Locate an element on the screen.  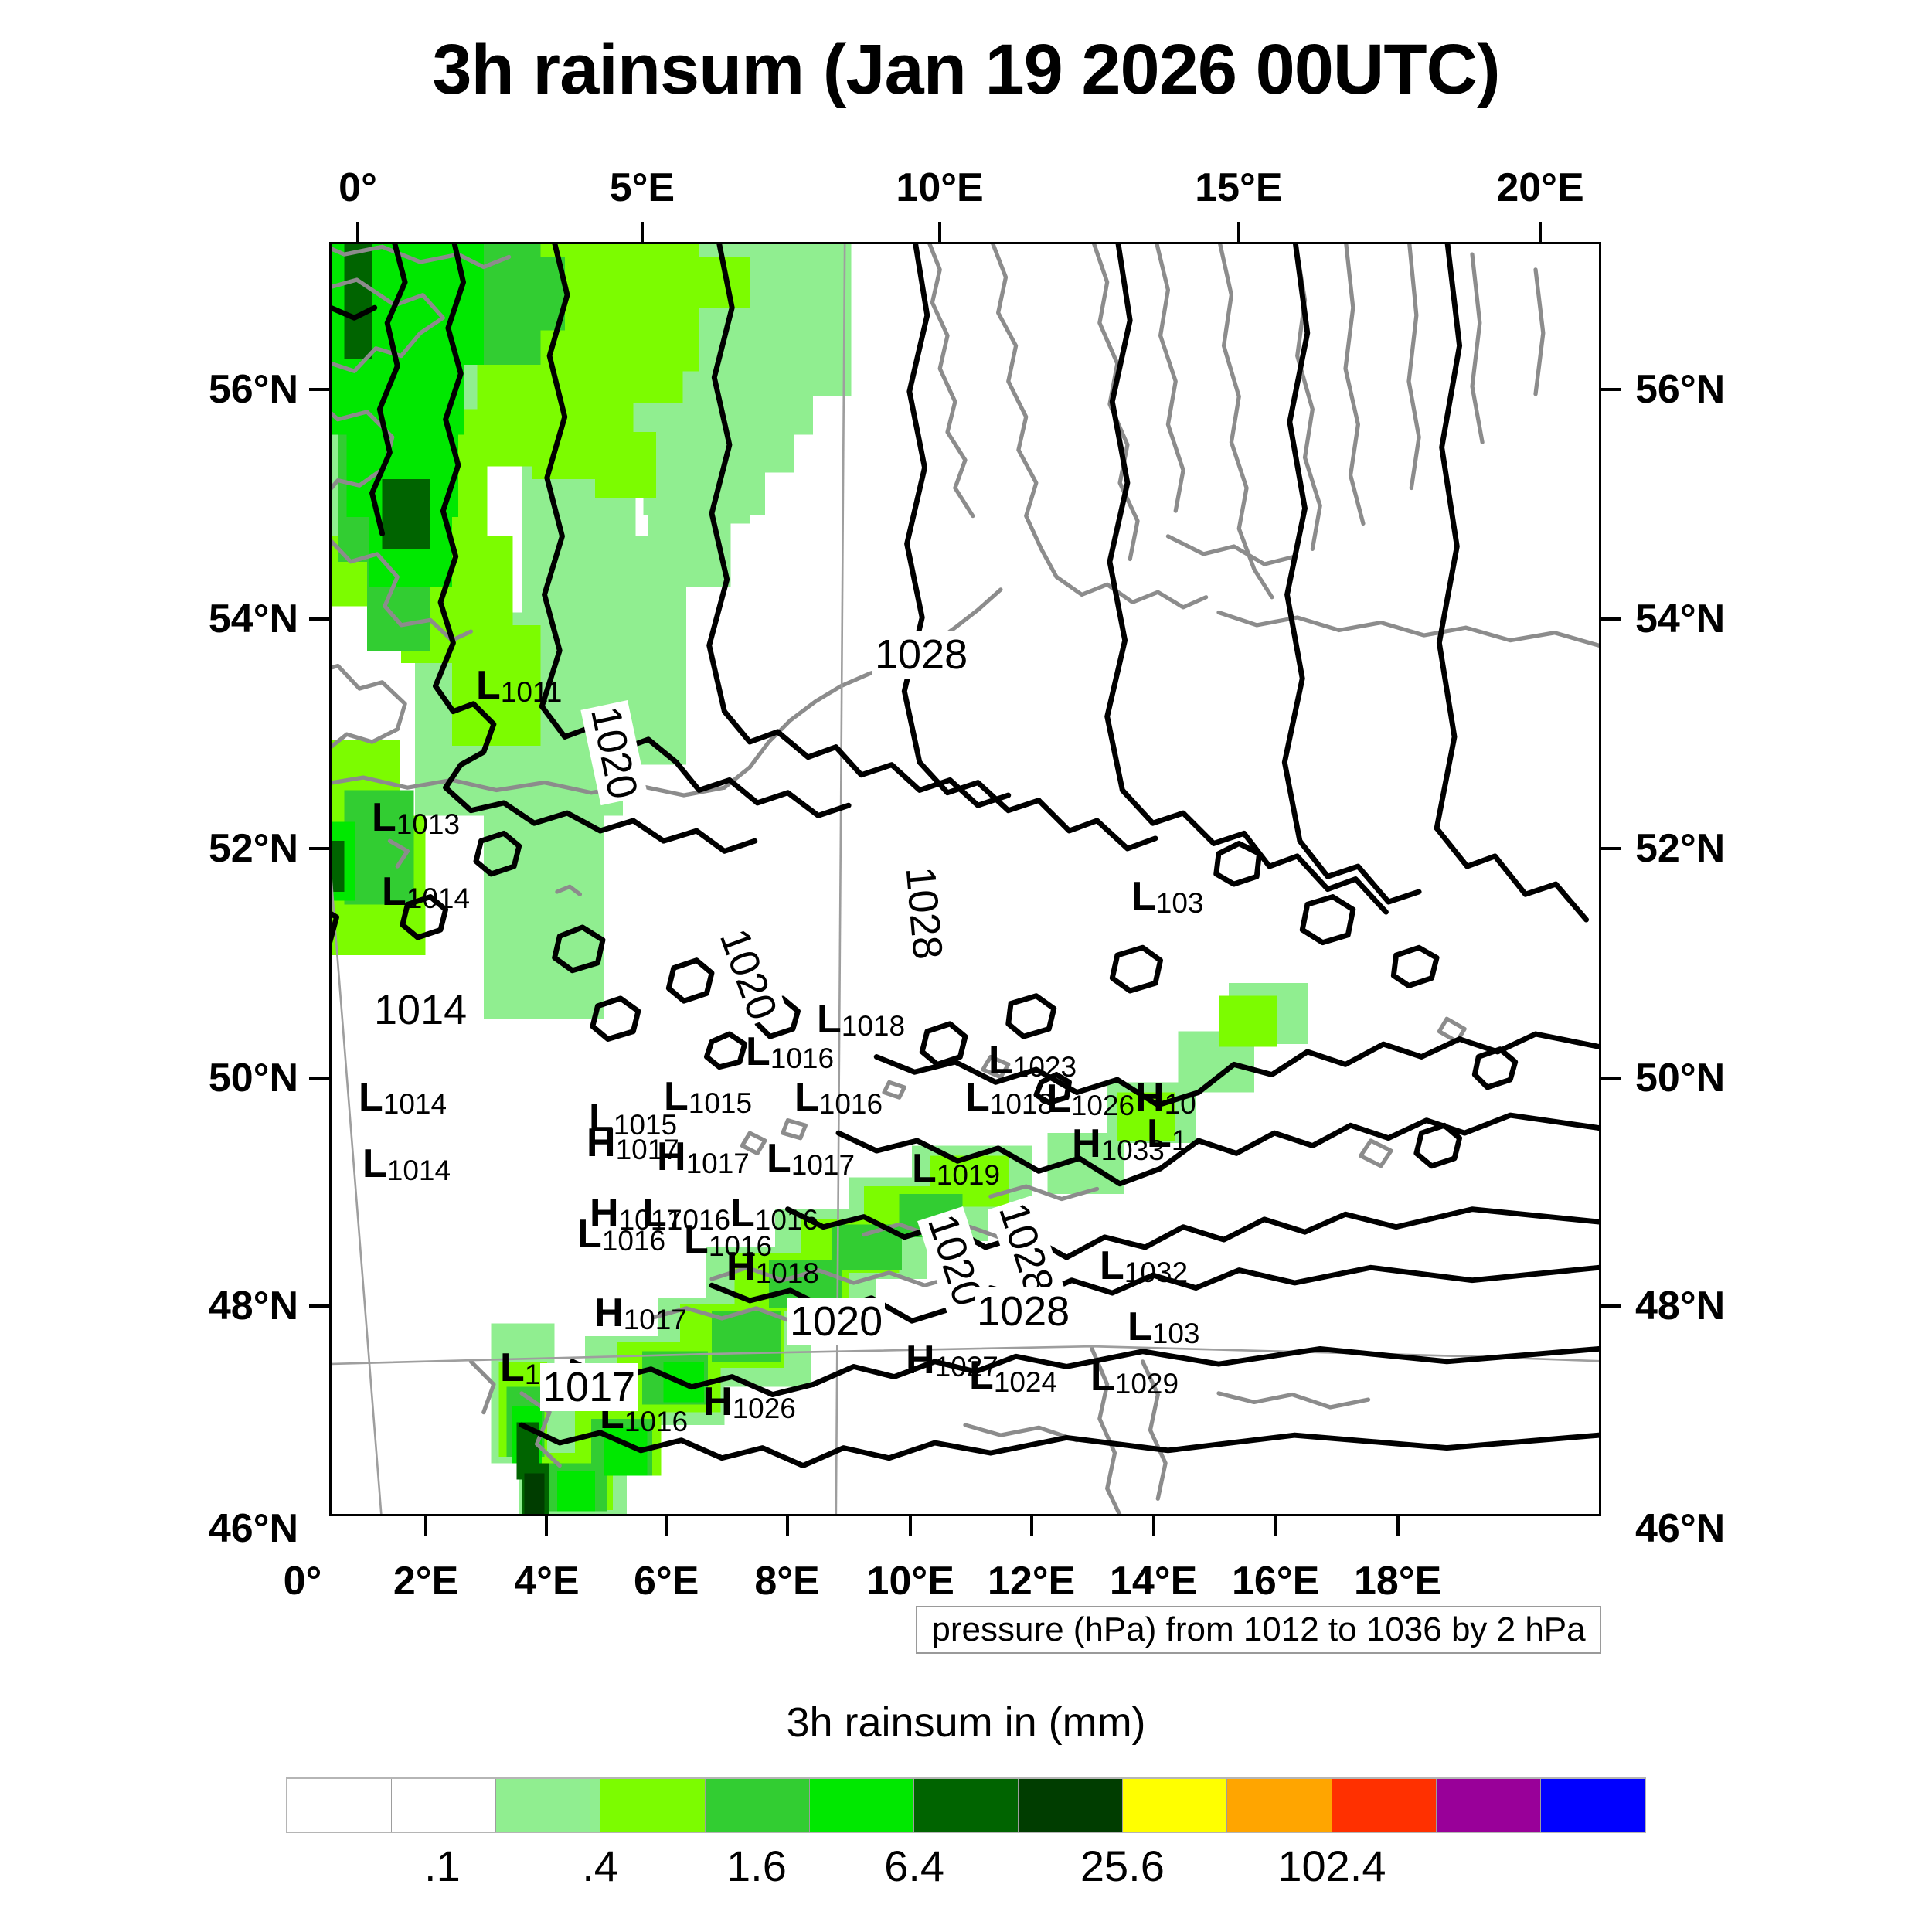
bottom-axis-label: 18°E is located at coordinates (1397, 1582).